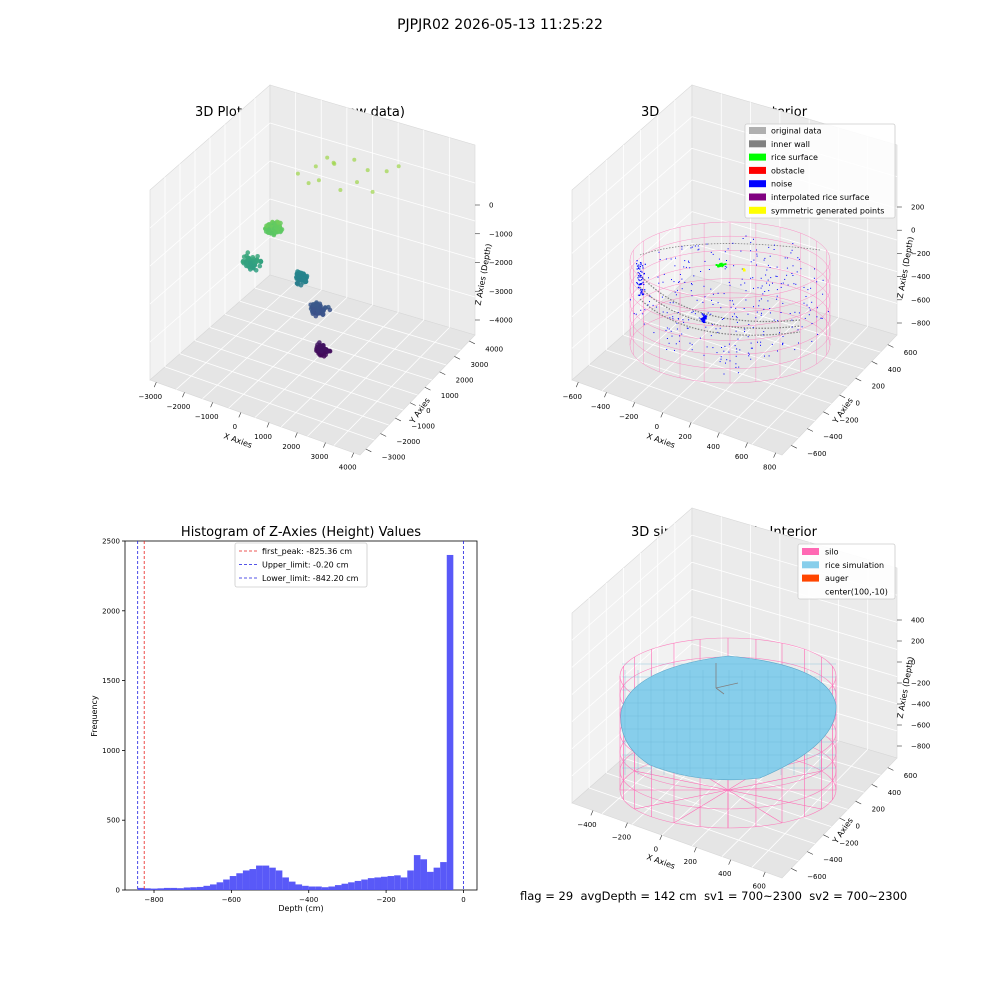  What do you see at coordinates (113, 821) in the screenshot?
I see `y-ticklabel: 500` at bounding box center [113, 821].